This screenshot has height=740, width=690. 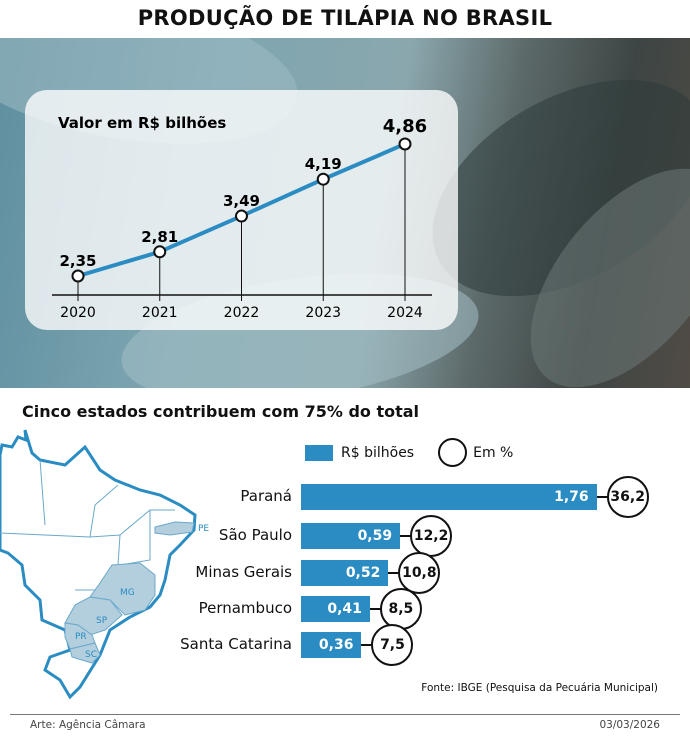 I want to click on map-label-mg: MG, so click(x=127, y=593).